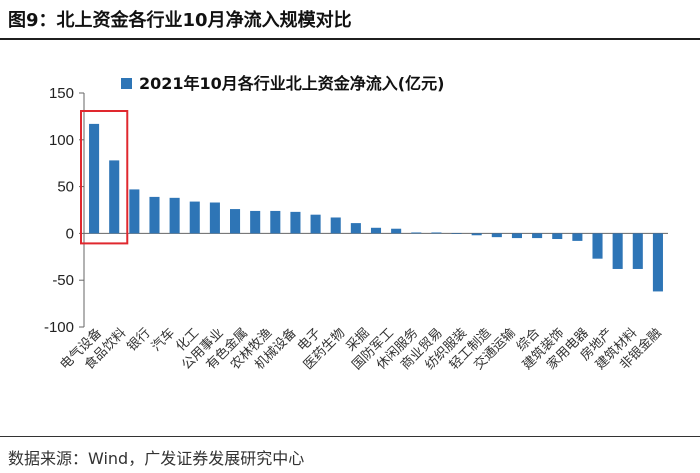 This screenshot has height=473, width=700. Describe the element at coordinates (61, 93) in the screenshot. I see `y-tick-label: 150` at that location.